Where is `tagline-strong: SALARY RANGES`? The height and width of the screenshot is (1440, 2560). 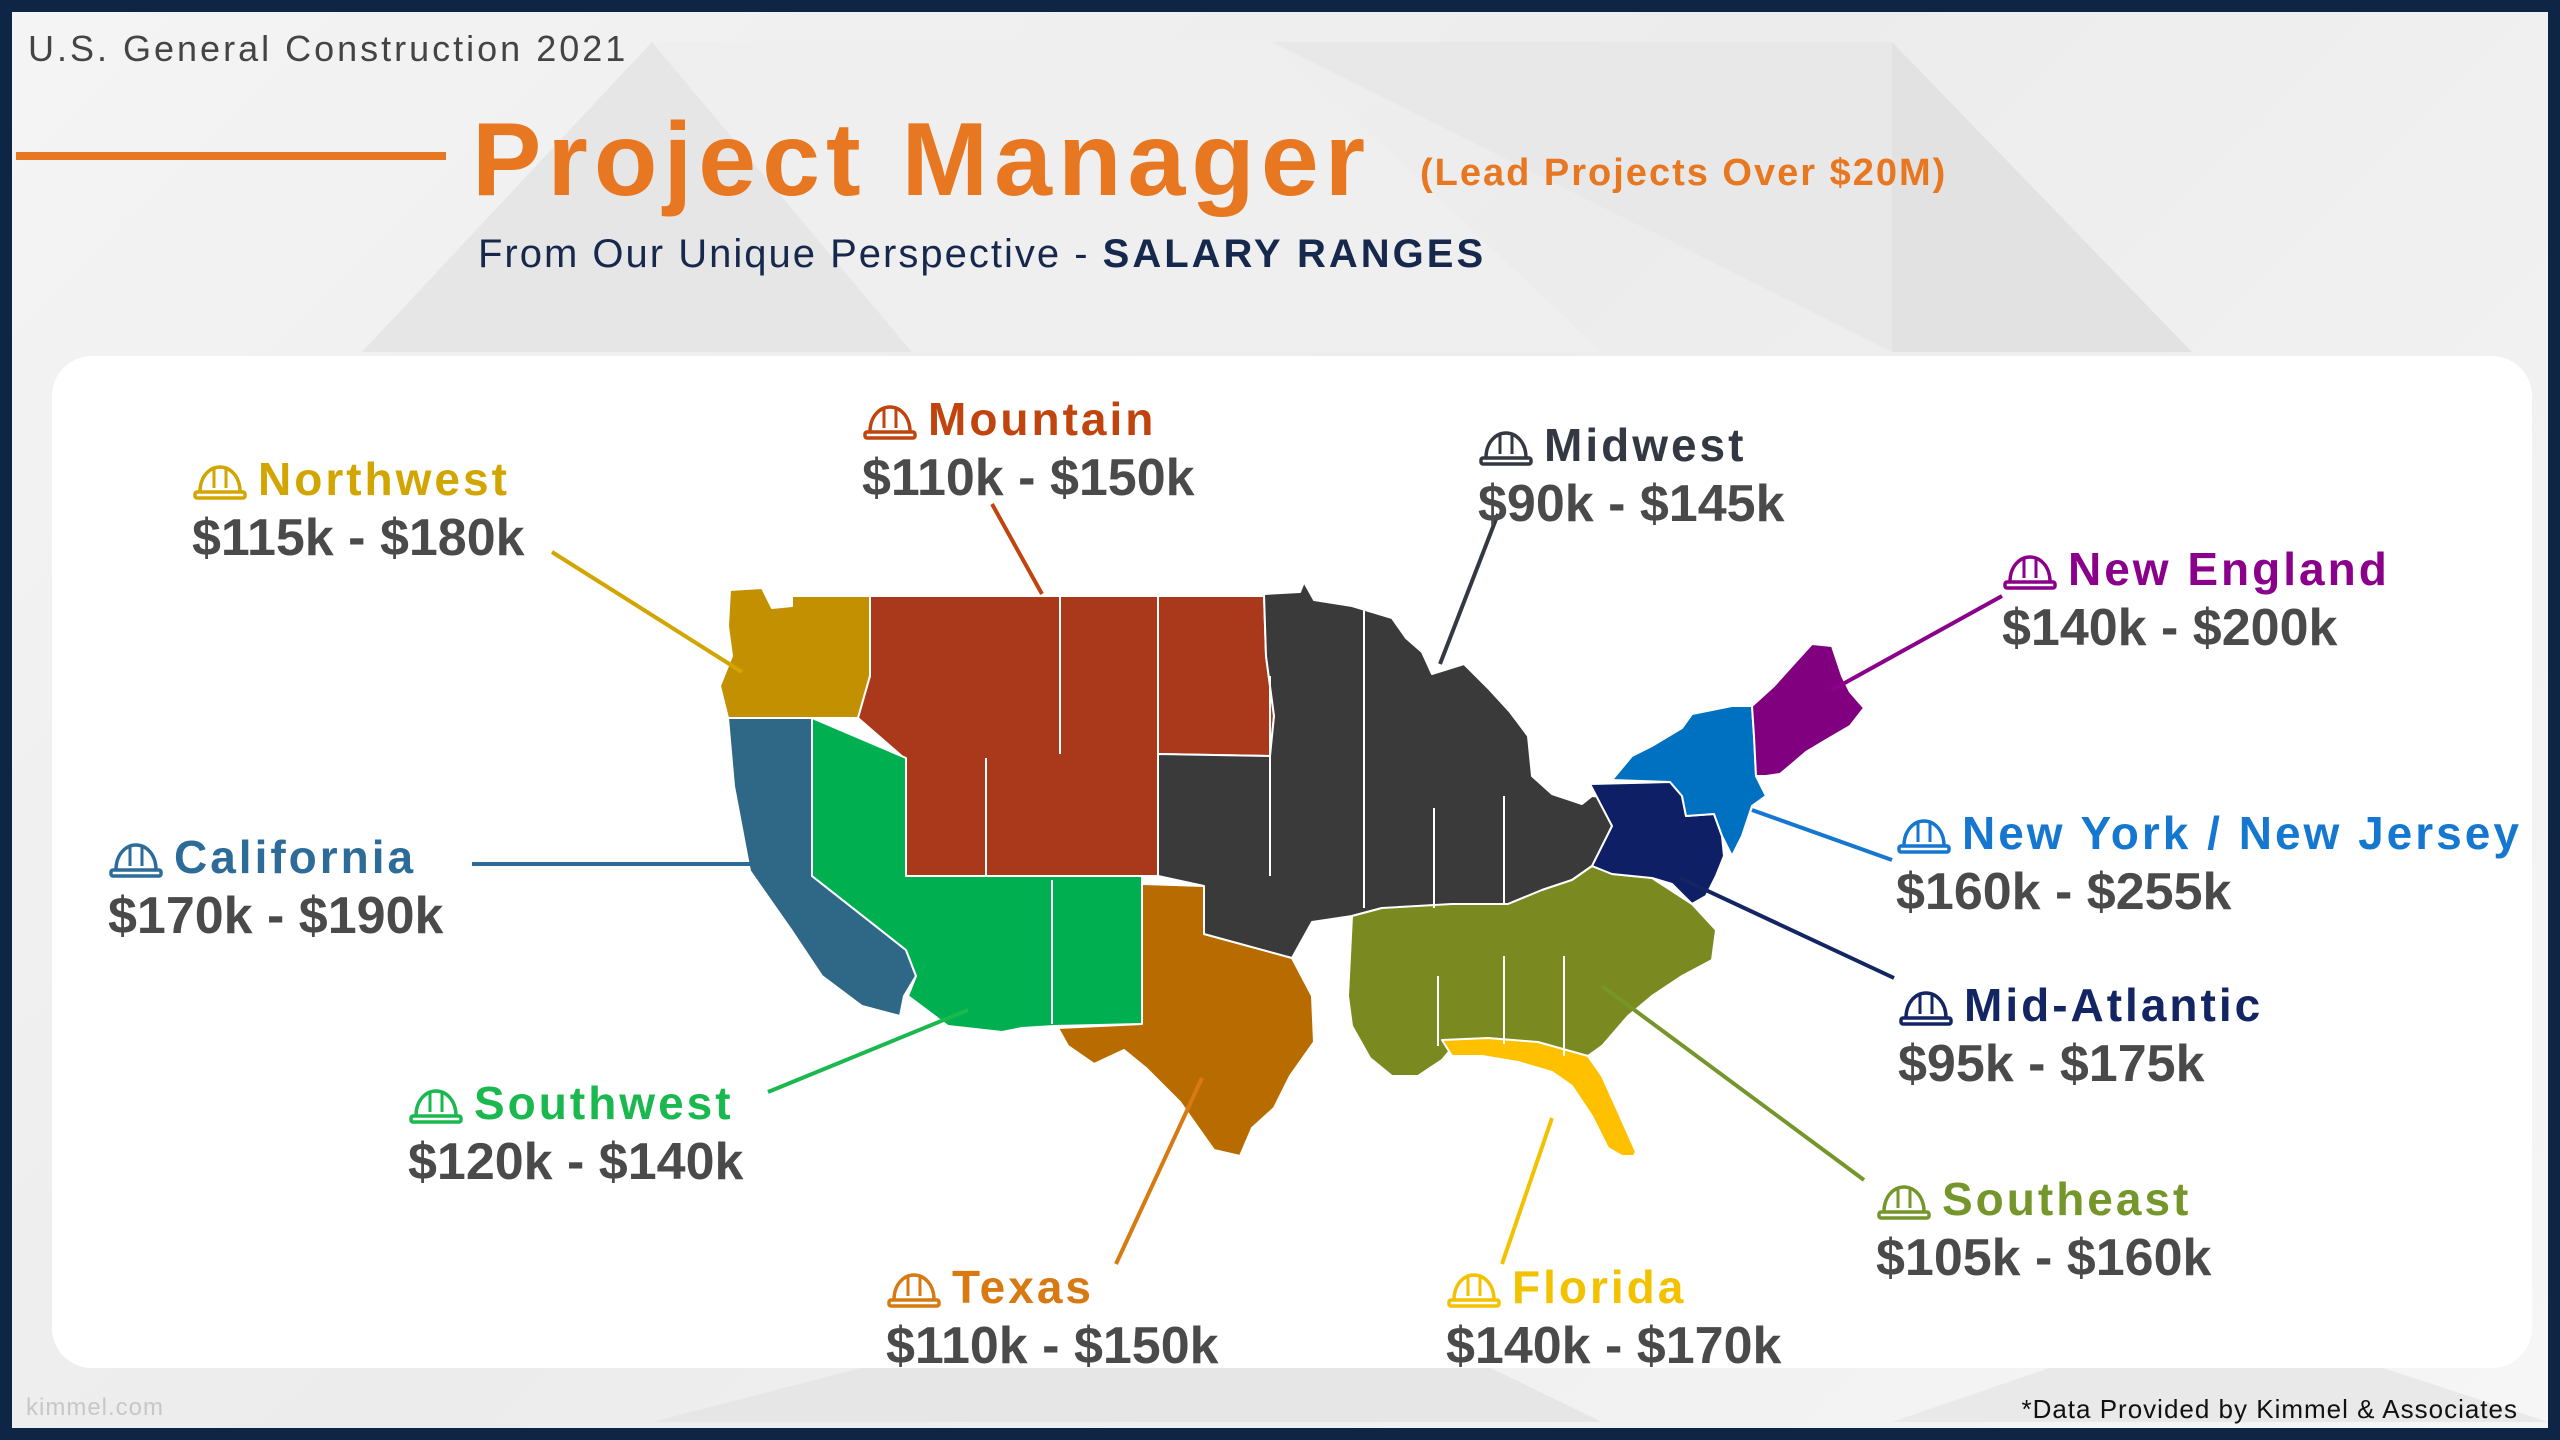
tagline-strong: SALARY RANGES is located at coordinates (1294, 254).